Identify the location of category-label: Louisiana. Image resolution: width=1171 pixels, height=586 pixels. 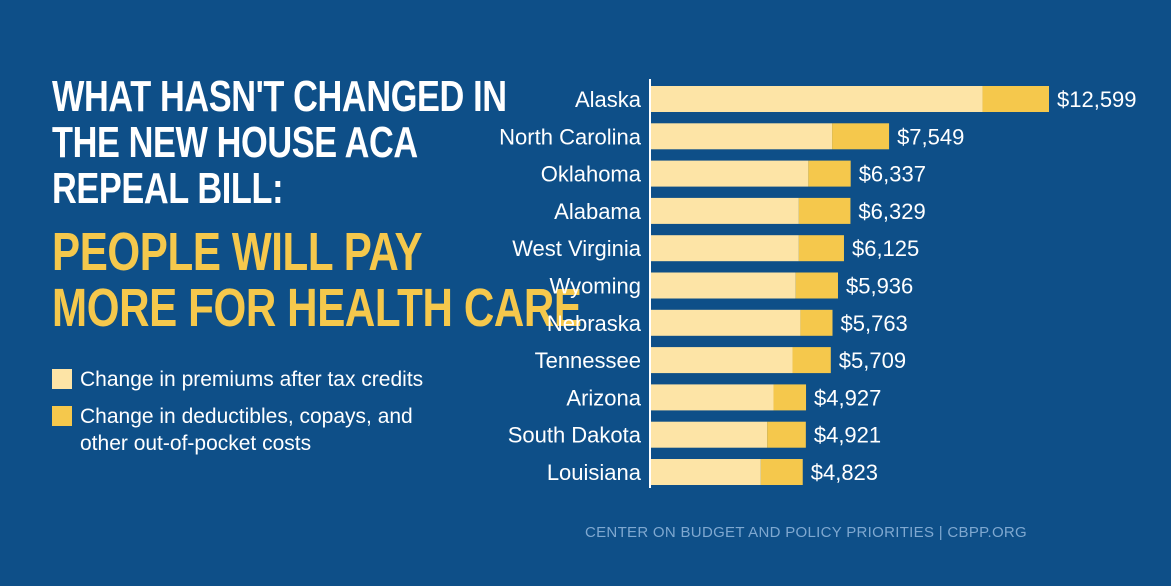
(594, 472).